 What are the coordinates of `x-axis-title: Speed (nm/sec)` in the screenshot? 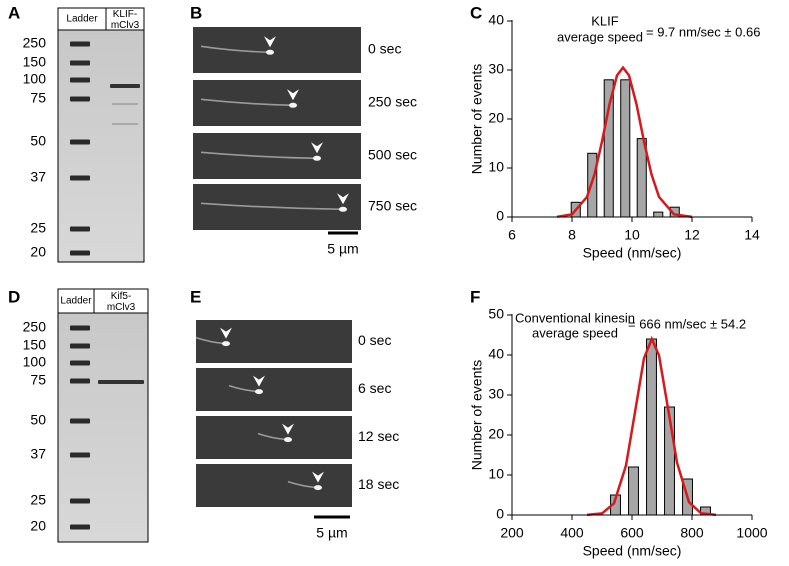 It's located at (632, 551).